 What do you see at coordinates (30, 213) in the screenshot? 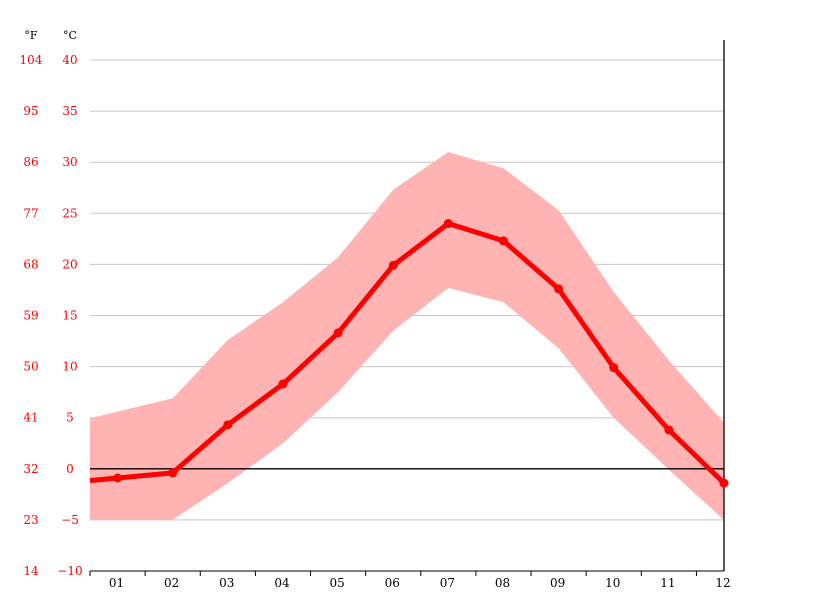
I see `y-tick-label-f: 77` at bounding box center [30, 213].